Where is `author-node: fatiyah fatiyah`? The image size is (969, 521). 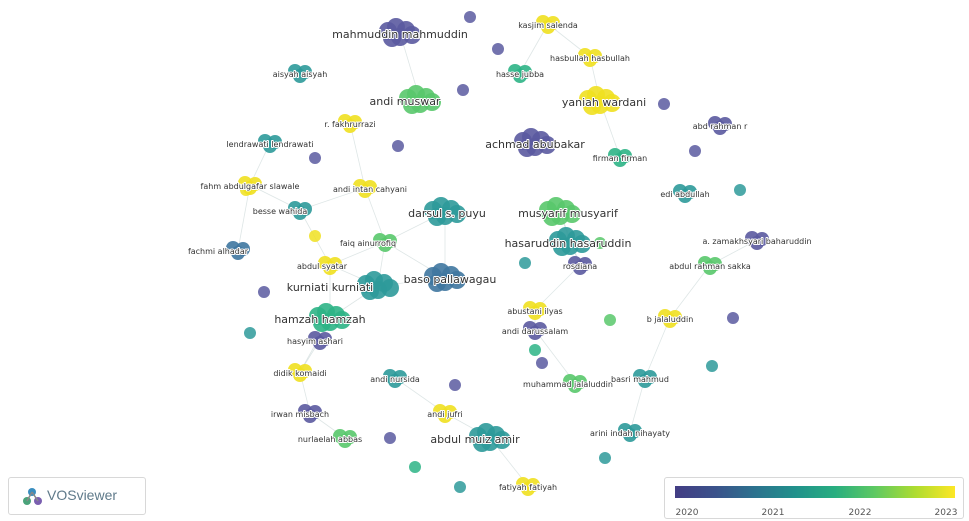 author-node: fatiyah fatiyah is located at coordinates (528, 486).